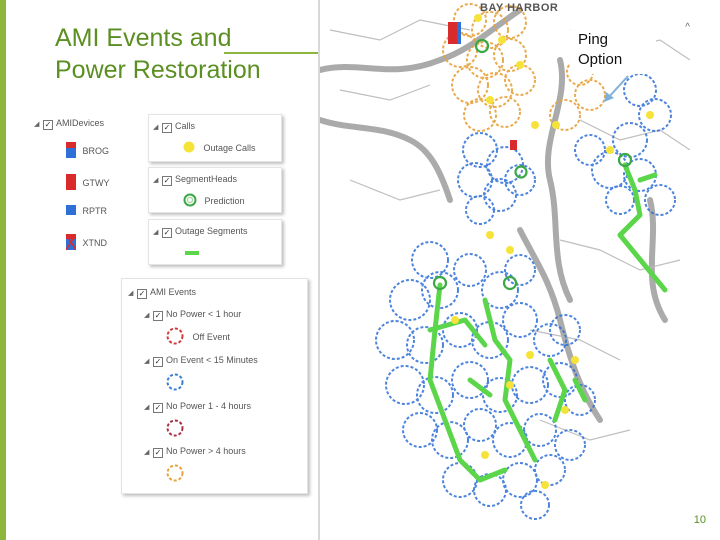 The height and width of the screenshot is (540, 720). Describe the element at coordinates (616, 88) in the screenshot. I see `callout-arrow-icon` at that location.